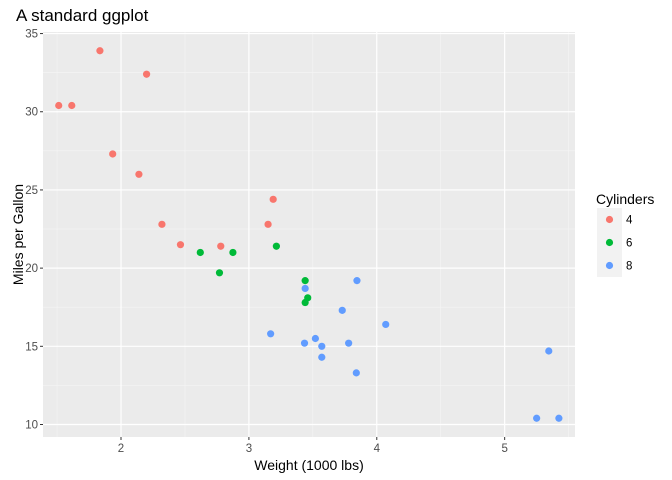 This screenshot has width=672, height=480. I want to click on y-tick-label: 10, so click(31, 425).